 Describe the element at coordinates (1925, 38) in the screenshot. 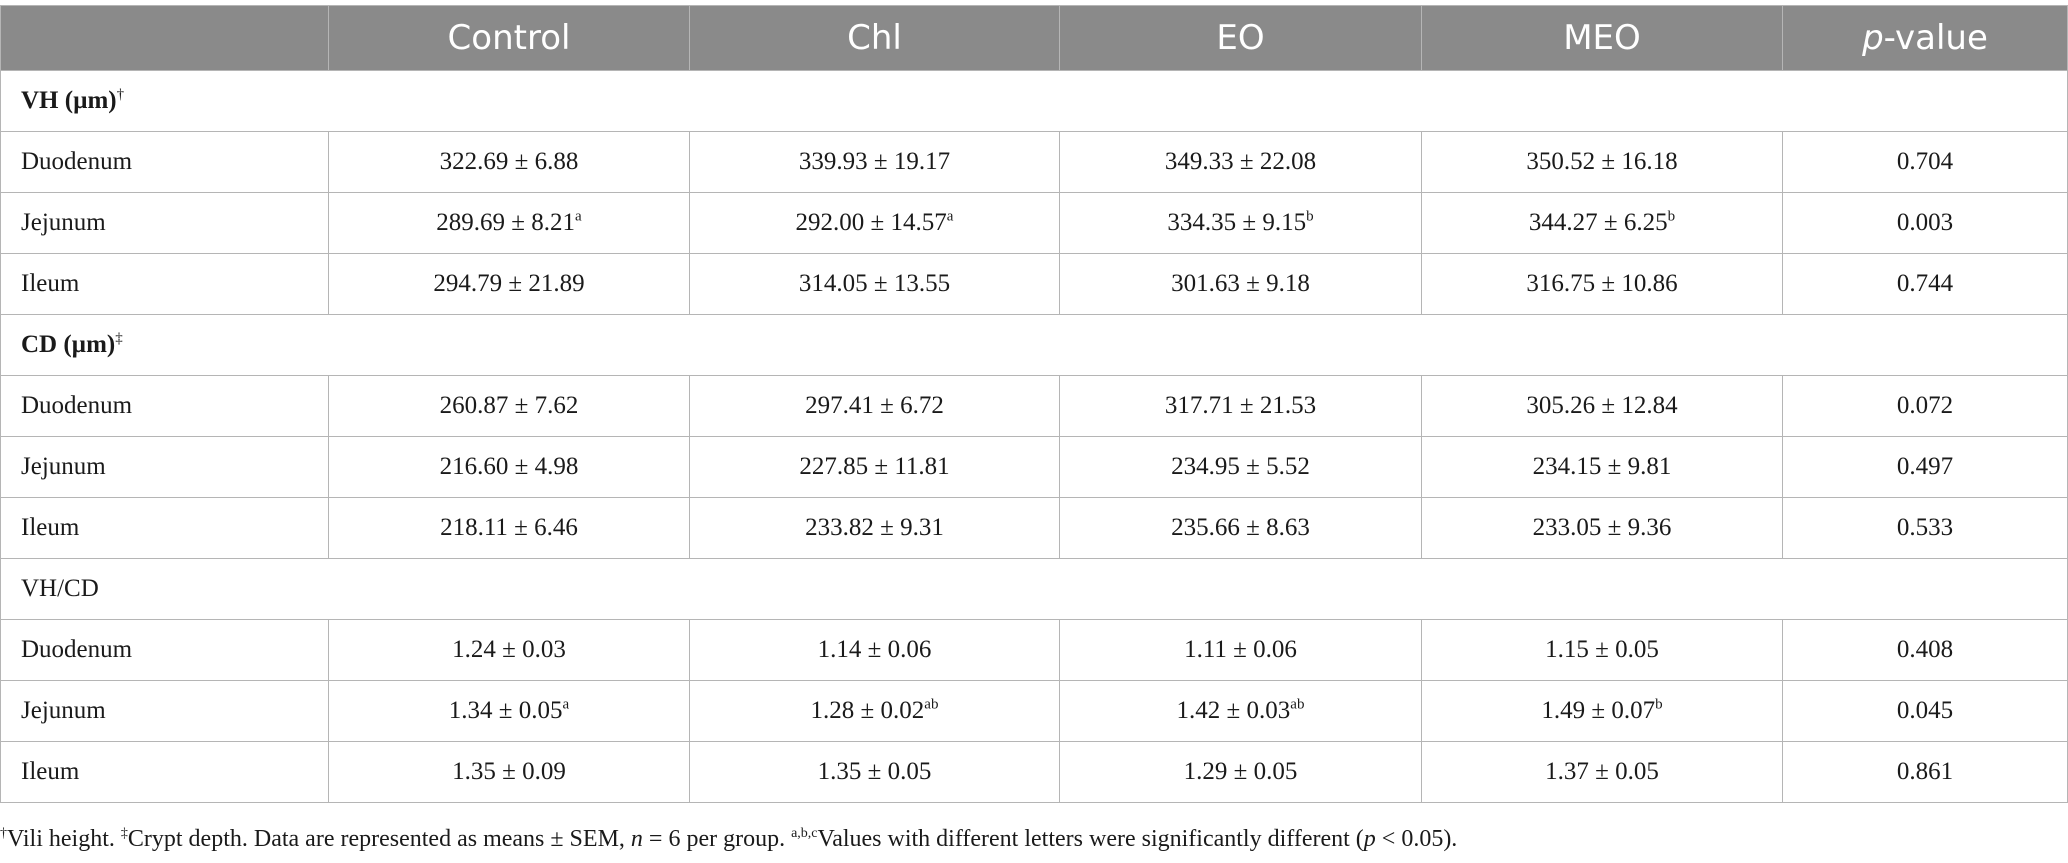

I see `header-p-value: p-value` at that location.